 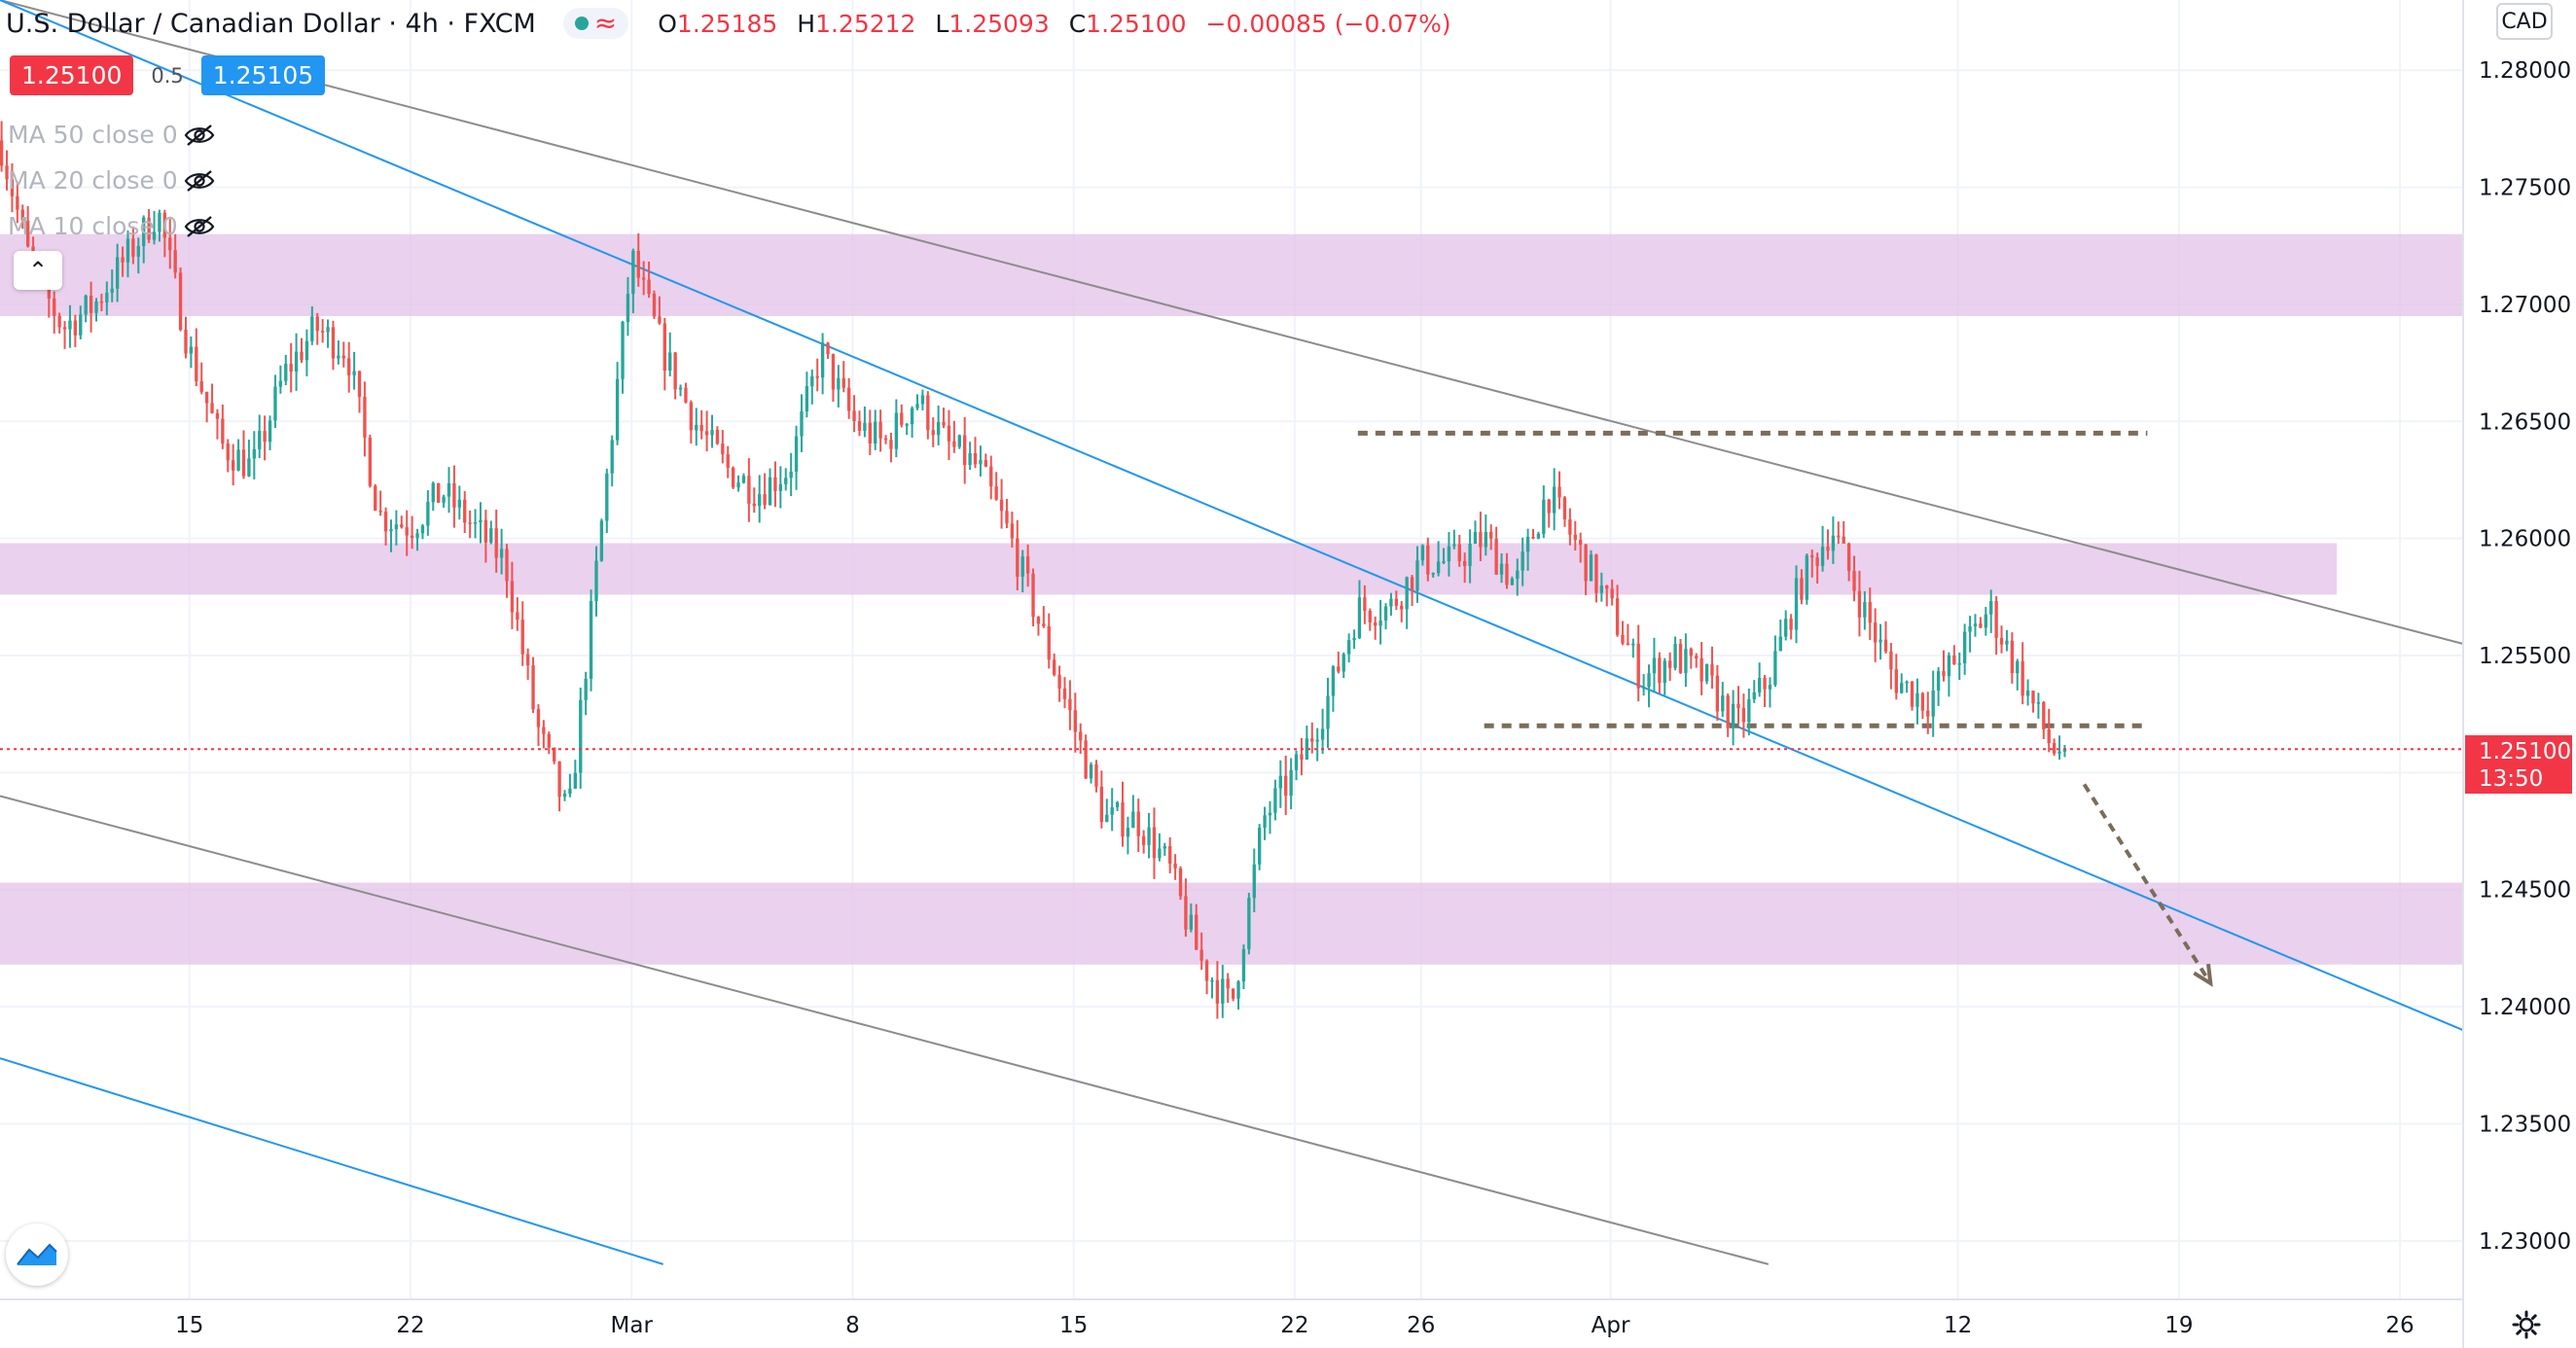 What do you see at coordinates (1136, 23) in the screenshot?
I see `close-value: 1.25100` at bounding box center [1136, 23].